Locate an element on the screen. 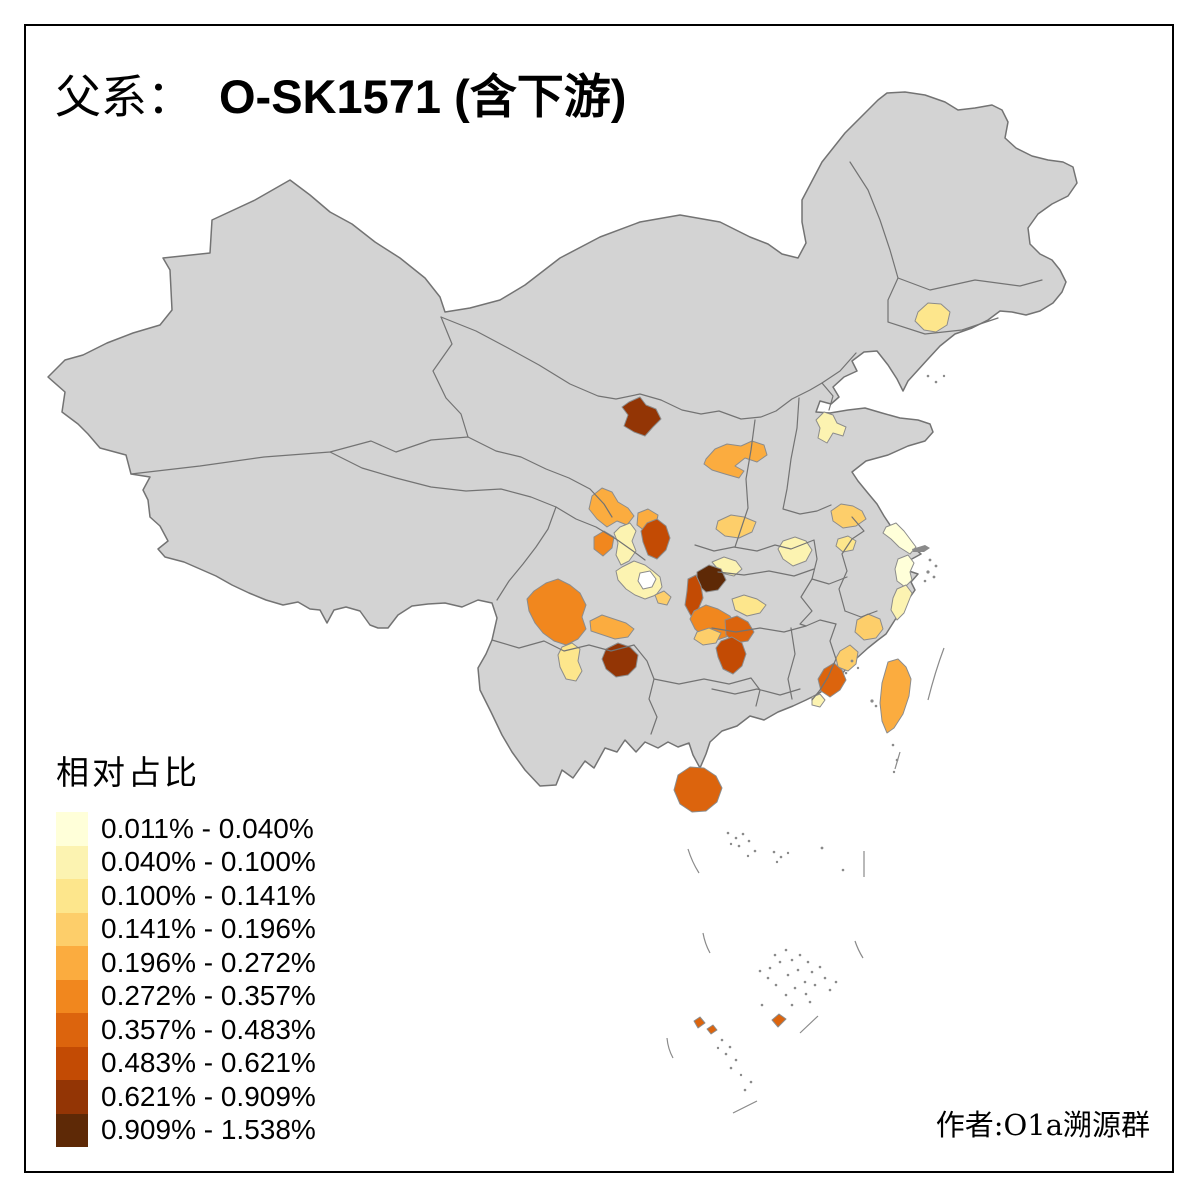 Image resolution: width=1200 pixels, height=1200 pixels. legend-row: 0.040% - 0.100% is located at coordinates (186, 862).